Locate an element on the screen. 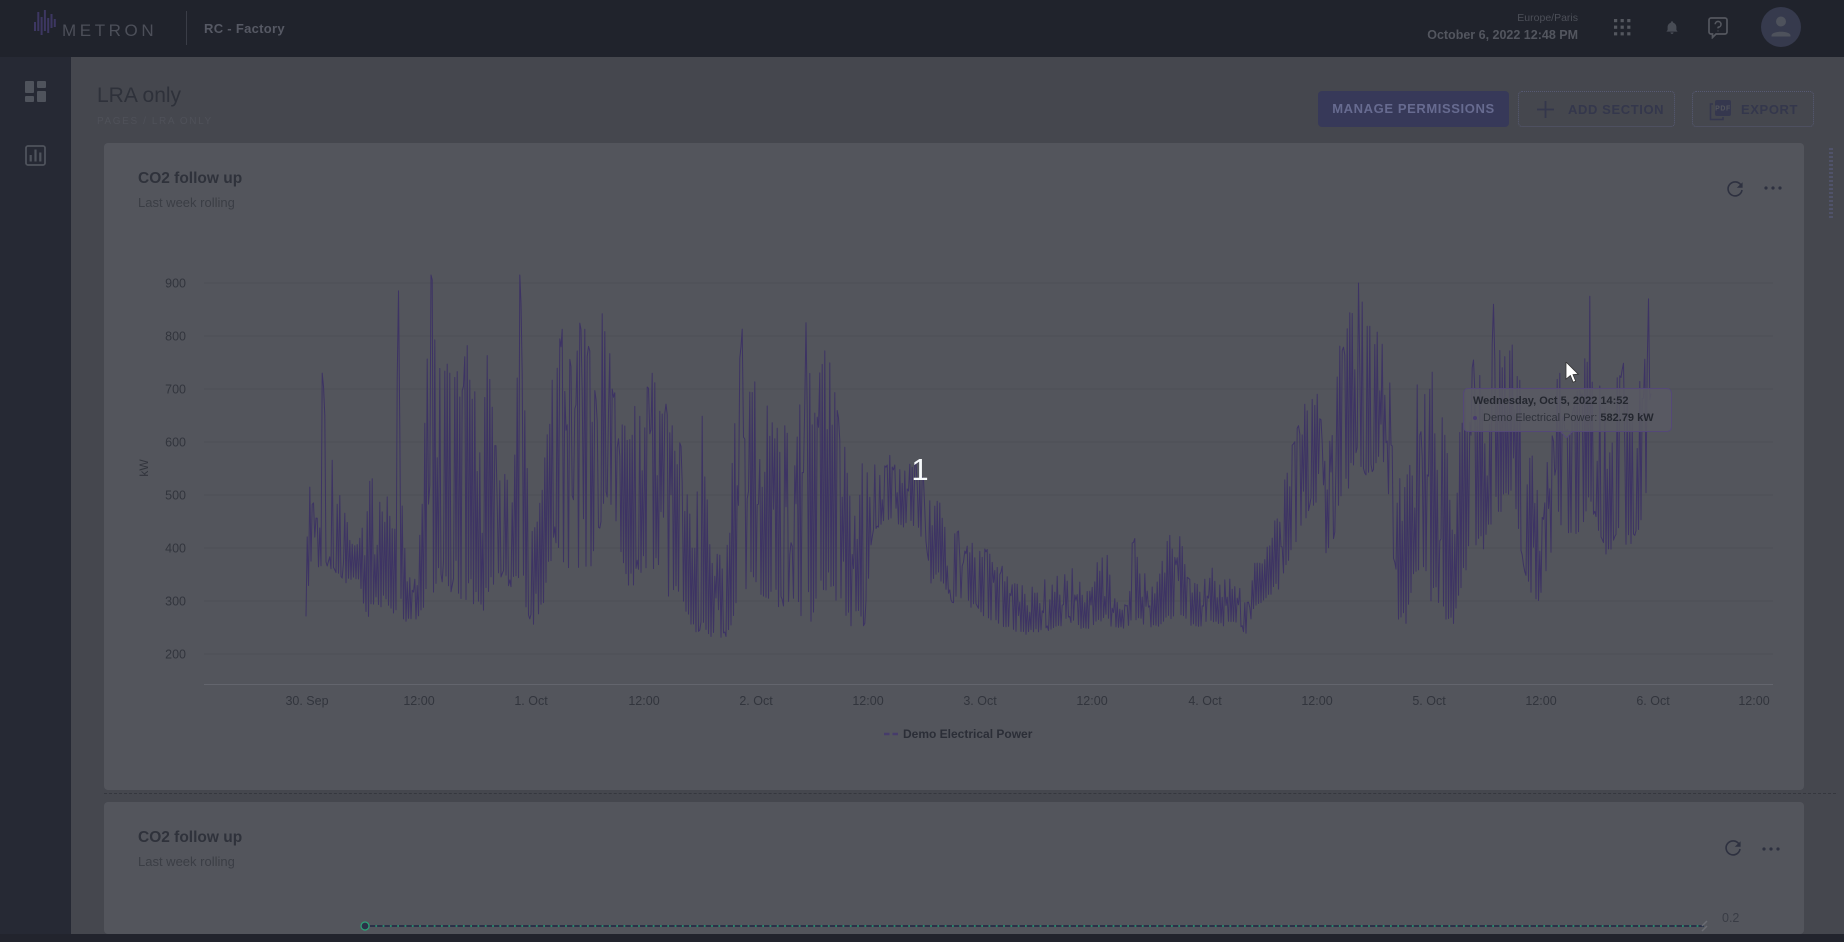 The height and width of the screenshot is (942, 1844). svg-text: kW is located at coordinates (144, 468).